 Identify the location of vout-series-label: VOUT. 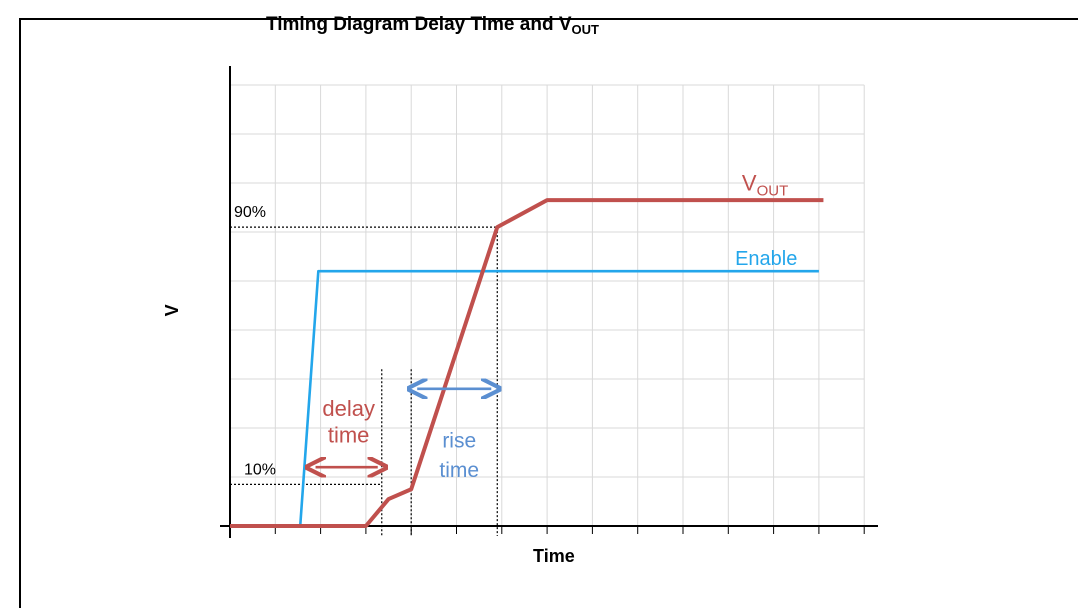
(765, 184).